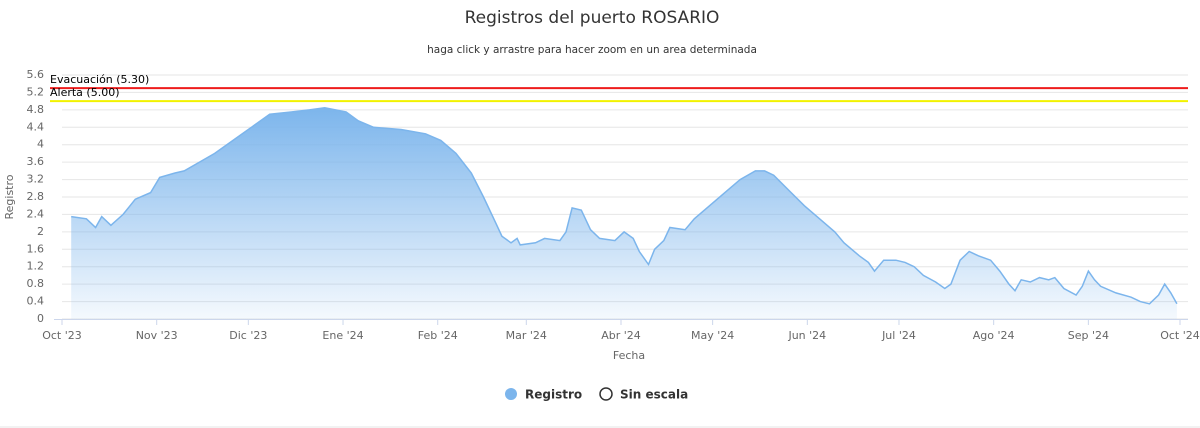 The width and height of the screenshot is (1200, 428). Describe the element at coordinates (438, 335) in the screenshot. I see `x-tick-label: Feb '24` at that location.